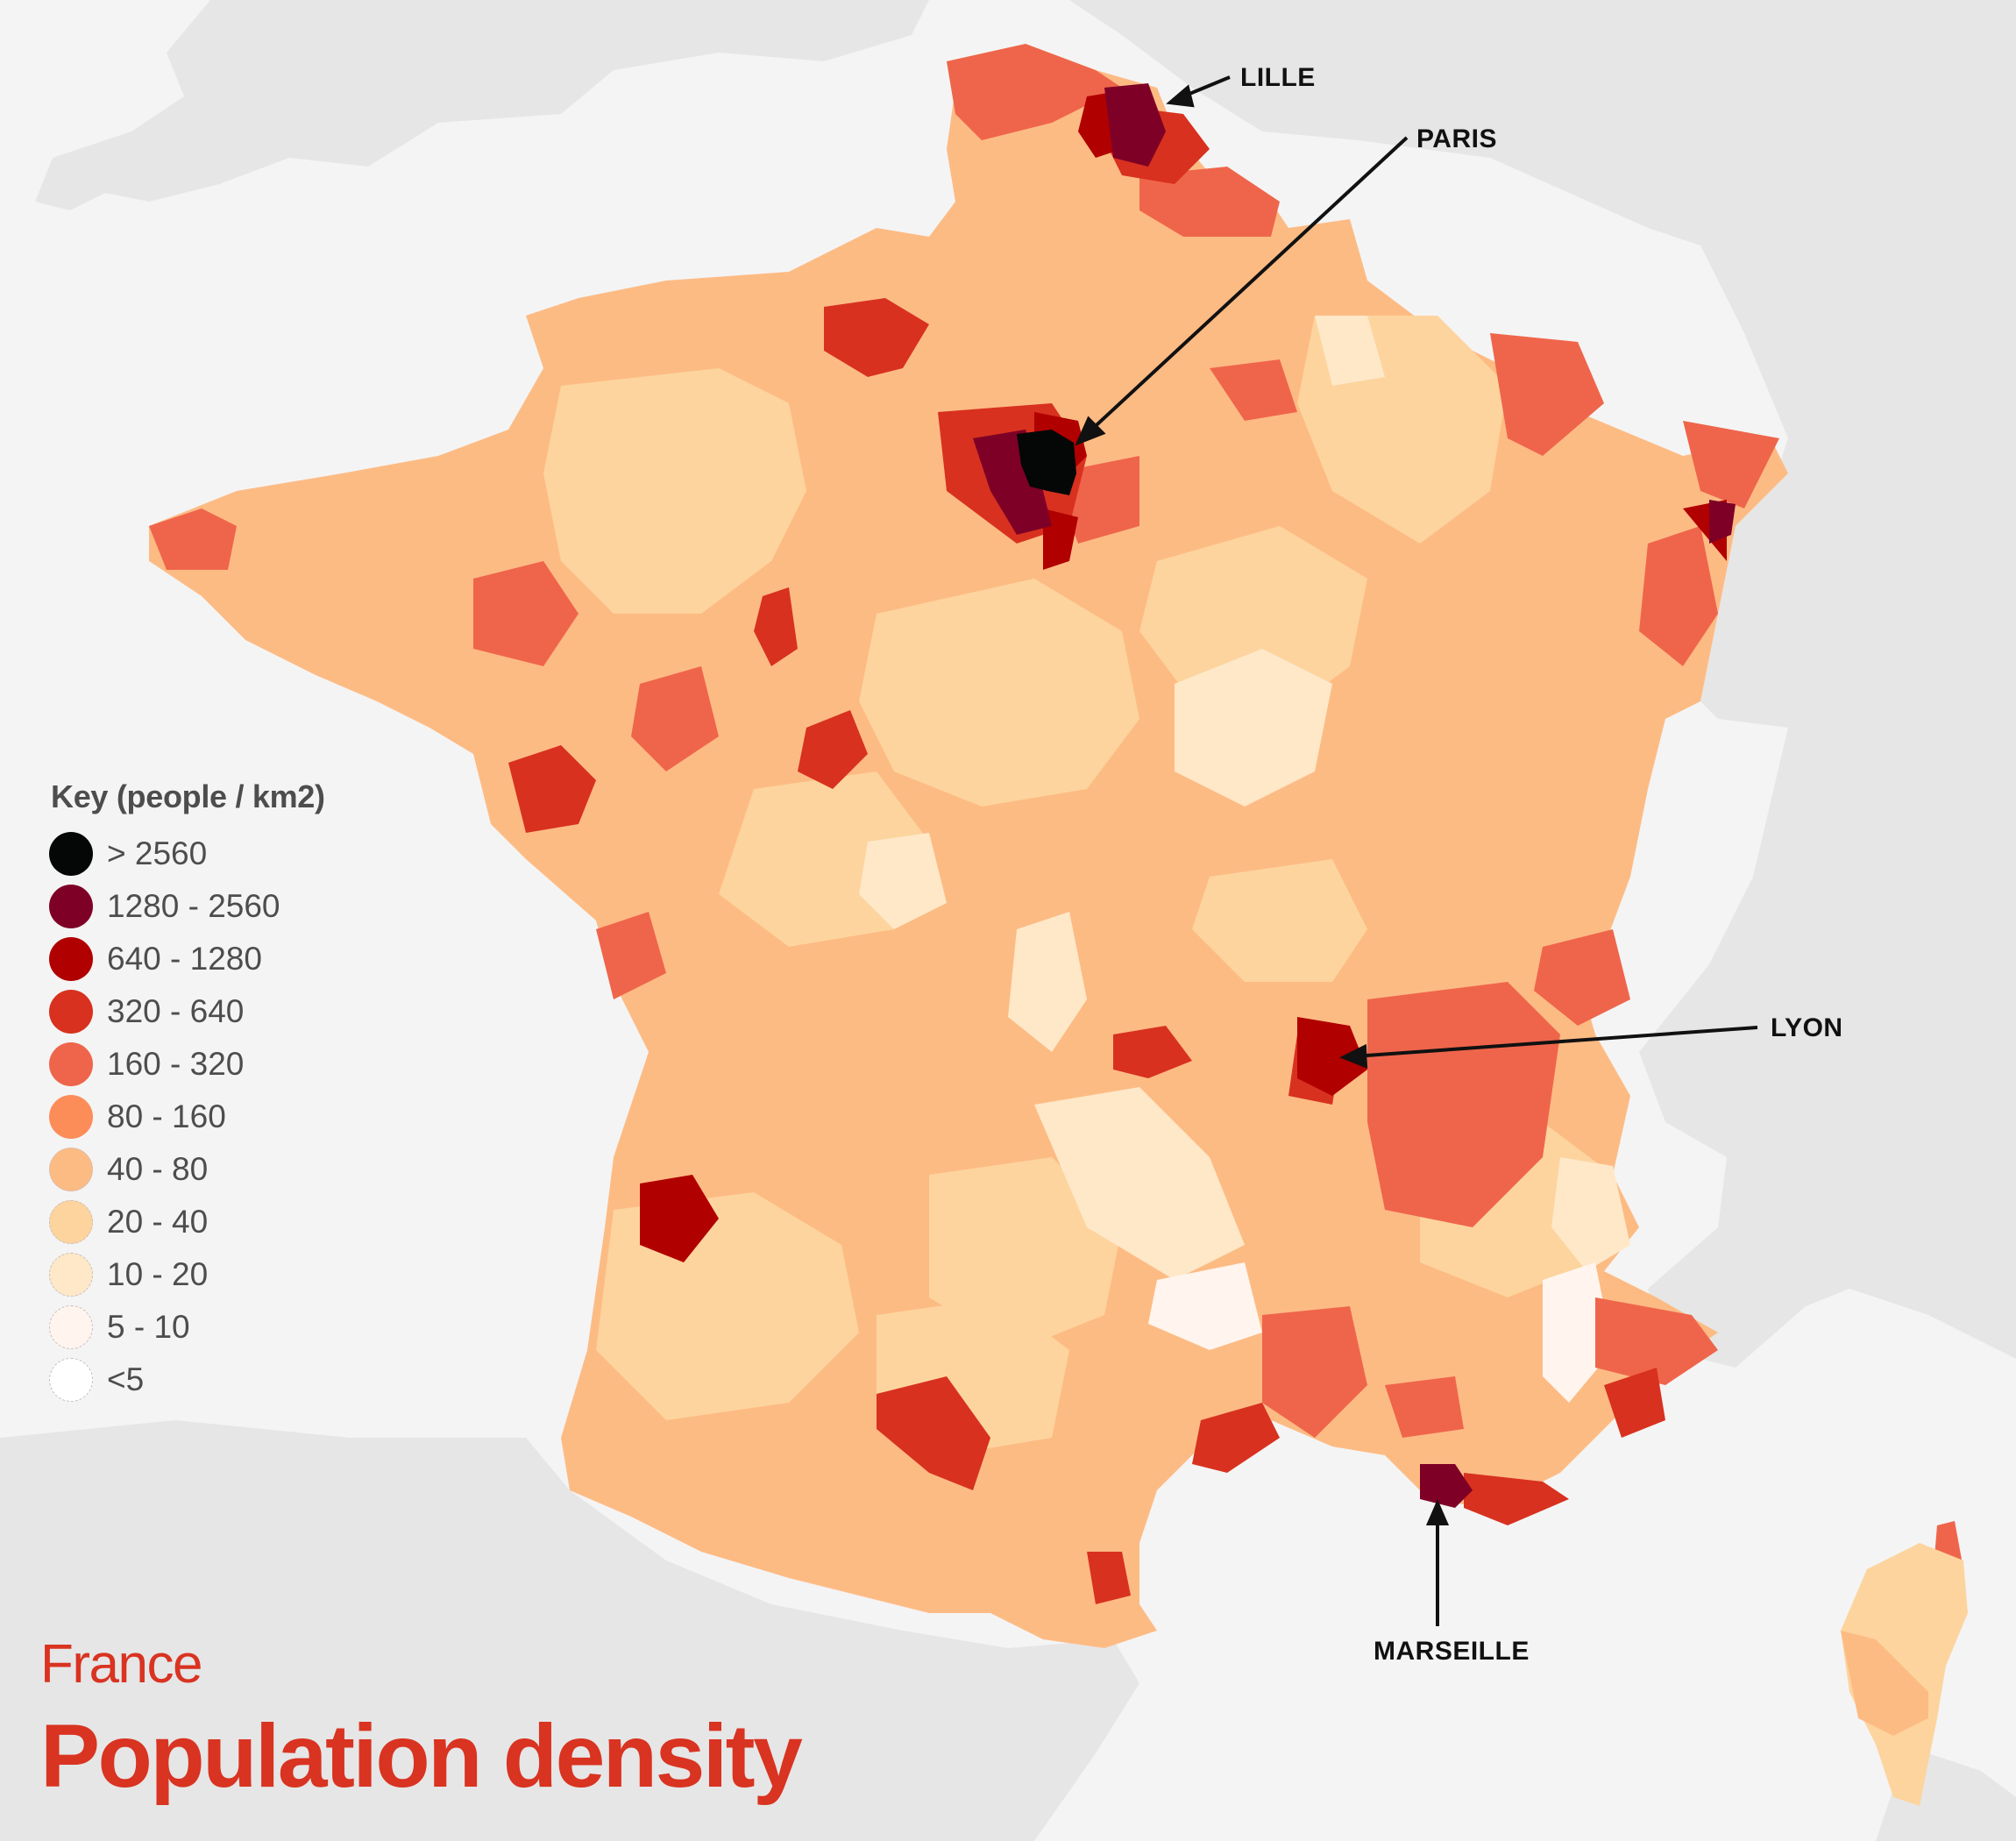  What do you see at coordinates (421, 1756) in the screenshot?
I see `map-title: Population density` at bounding box center [421, 1756].